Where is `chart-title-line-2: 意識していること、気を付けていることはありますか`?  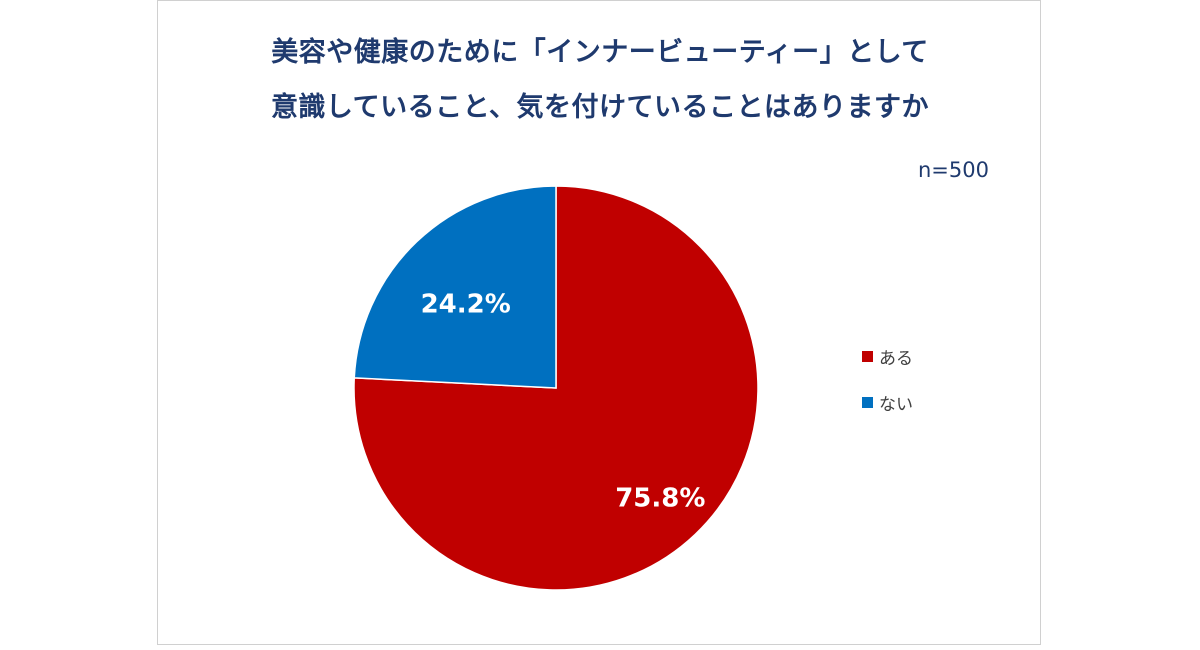 chart-title-line-2: 意識していること、気を付けていることはありますか is located at coordinates (600, 107).